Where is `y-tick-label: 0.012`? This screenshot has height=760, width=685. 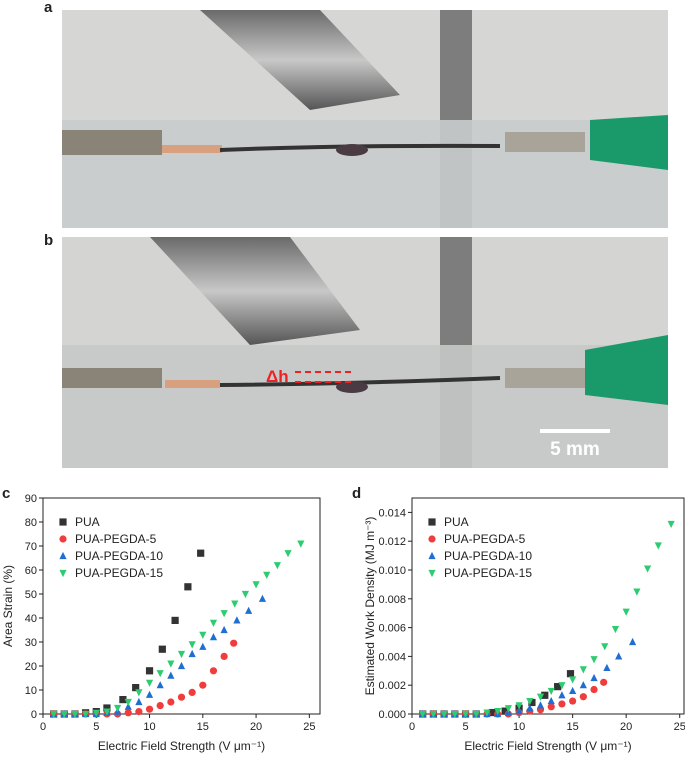
y-tick-label: 0.012 is located at coordinates (392, 542).